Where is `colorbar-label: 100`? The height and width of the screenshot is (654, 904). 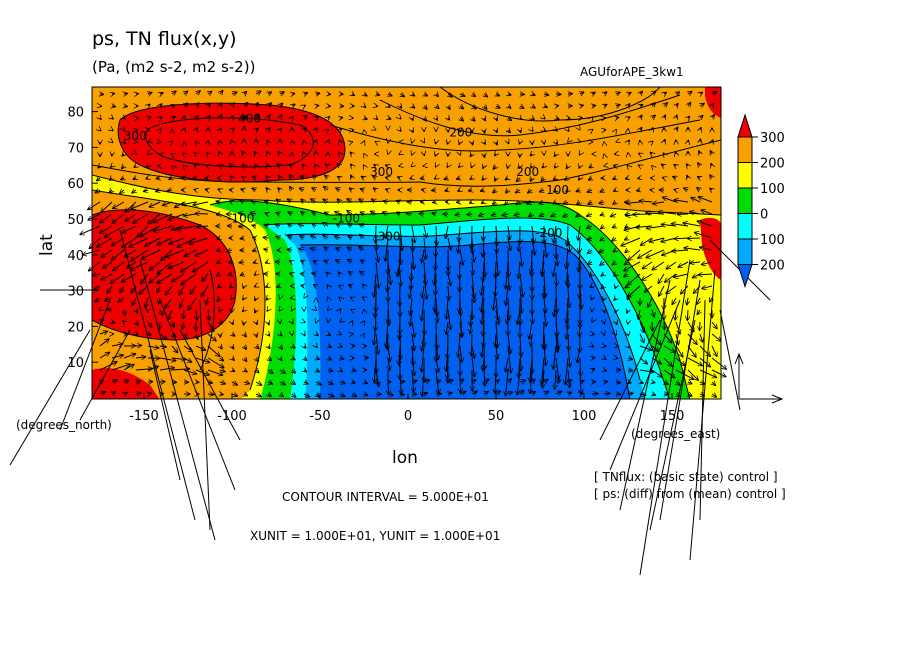
colorbar-label: 100 is located at coordinates (772, 189).